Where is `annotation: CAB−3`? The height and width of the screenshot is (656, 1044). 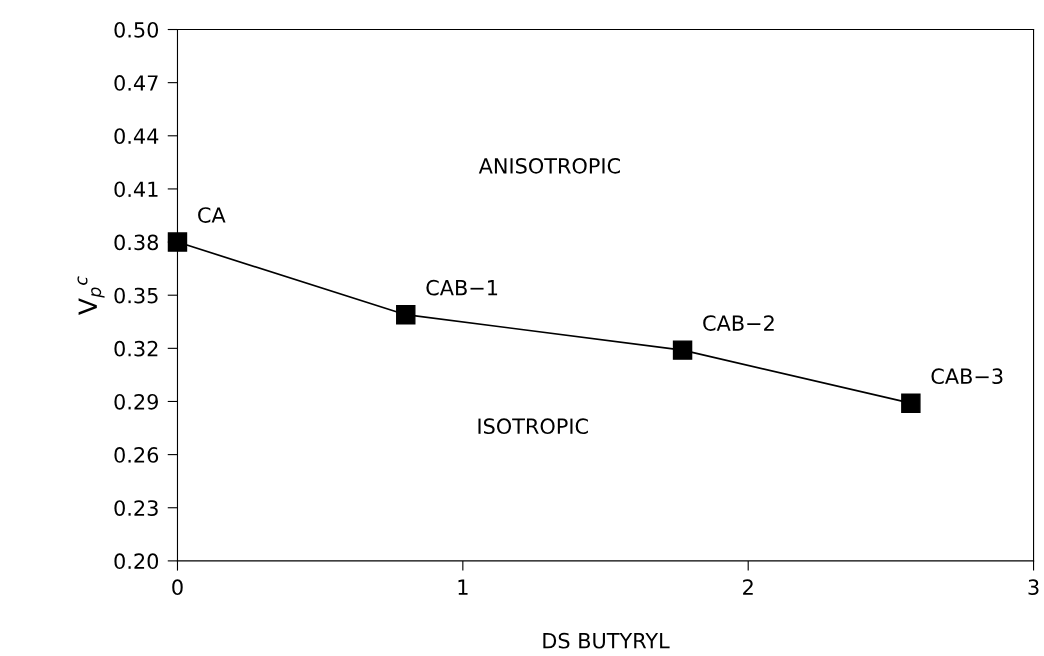
annotation: CAB−3 is located at coordinates (967, 376).